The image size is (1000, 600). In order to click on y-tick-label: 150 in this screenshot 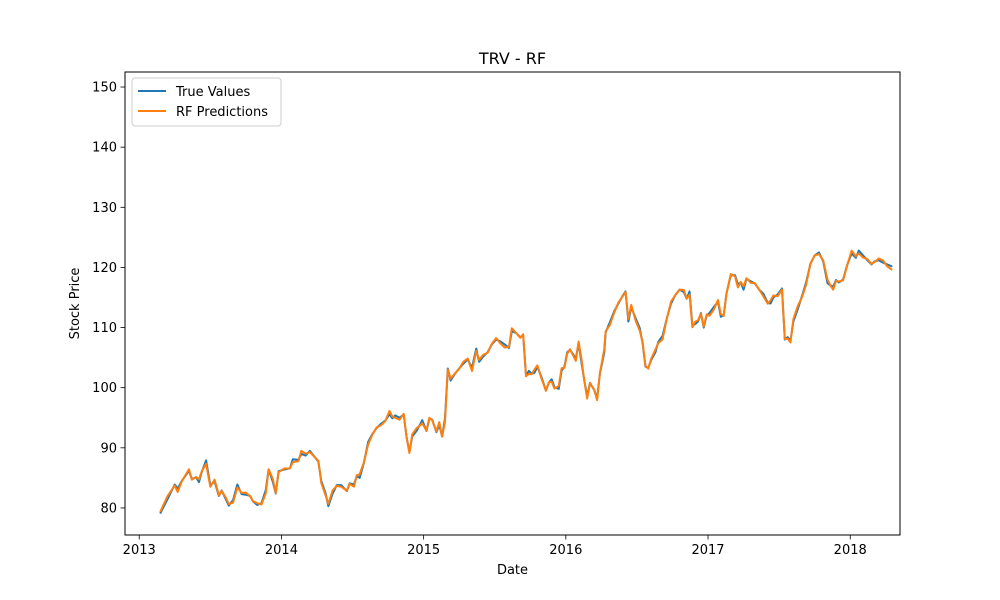, I will do `click(104, 88)`.